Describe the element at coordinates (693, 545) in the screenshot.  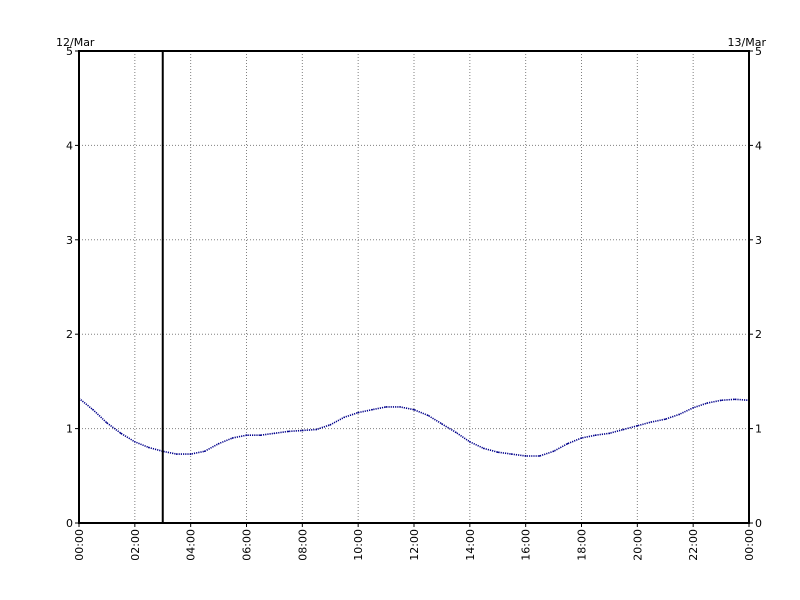
I see `x-tick-label: 22:00` at that location.